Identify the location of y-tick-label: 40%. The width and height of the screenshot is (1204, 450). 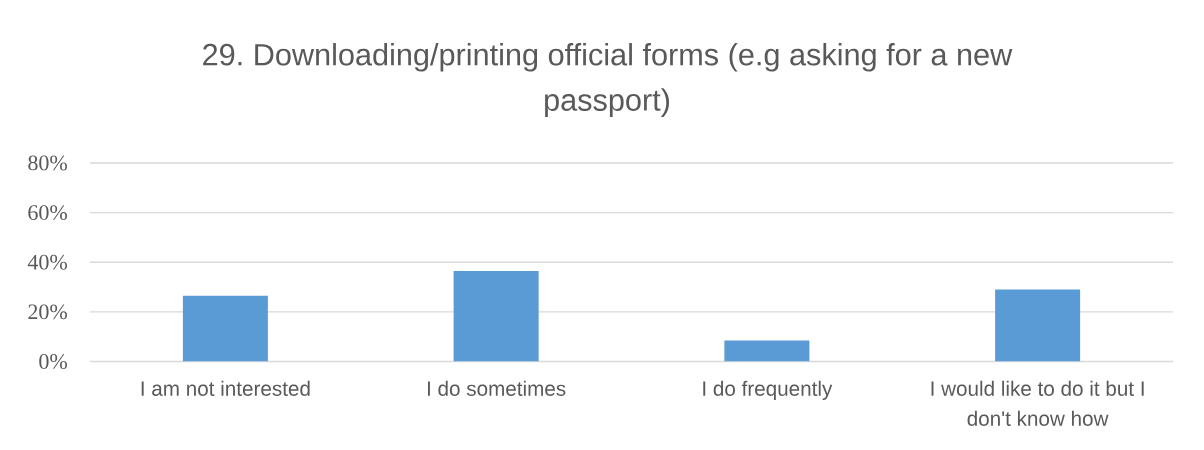
(47, 262).